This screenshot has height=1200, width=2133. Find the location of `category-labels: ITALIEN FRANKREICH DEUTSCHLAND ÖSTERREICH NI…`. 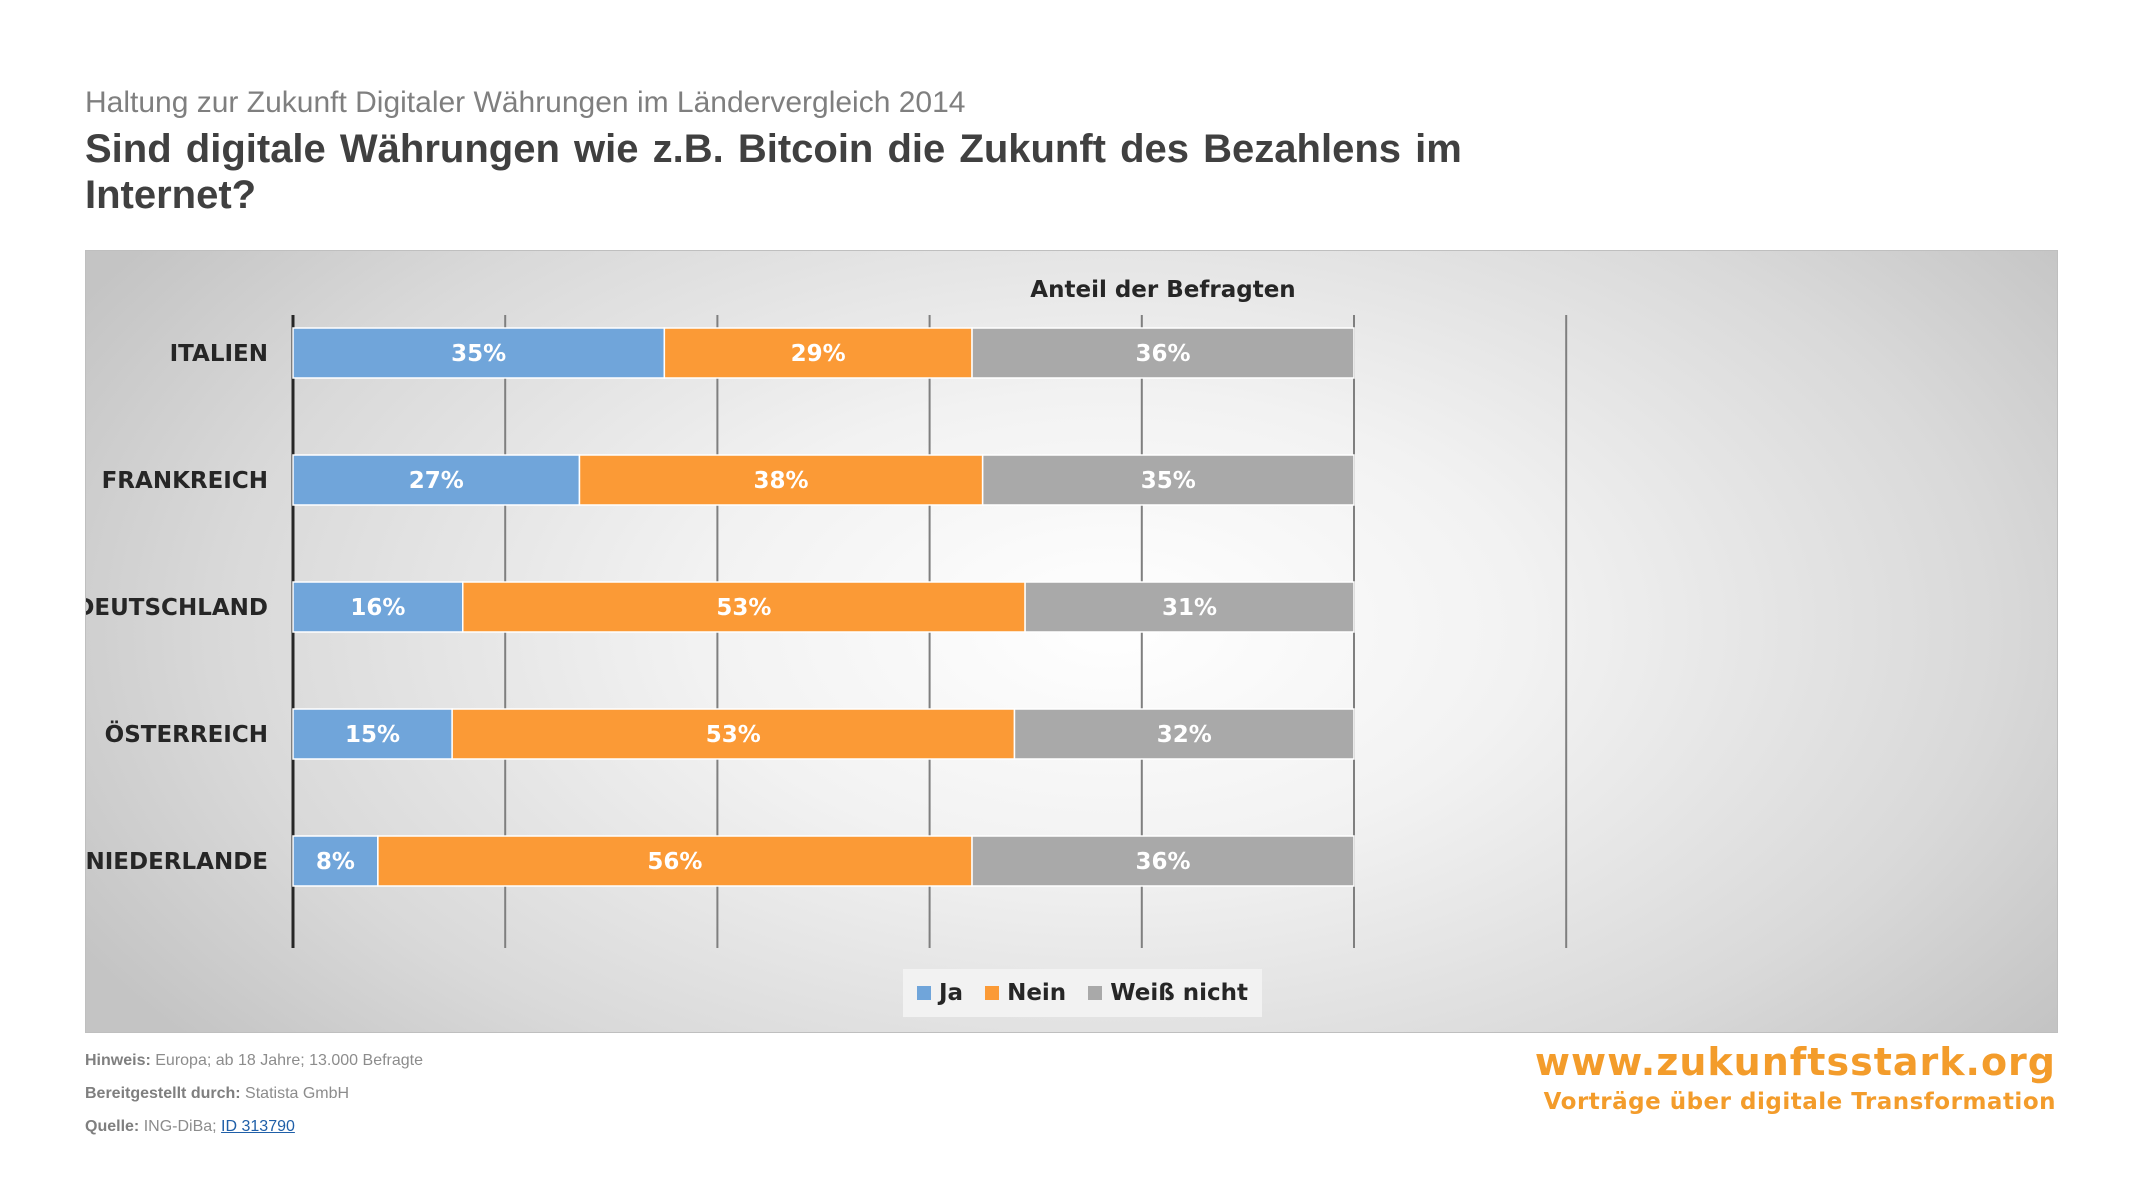

category-labels: ITALIEN FRANKREICH DEUTSCHLAND ÖSTERREICH NI… is located at coordinates (177, 608).